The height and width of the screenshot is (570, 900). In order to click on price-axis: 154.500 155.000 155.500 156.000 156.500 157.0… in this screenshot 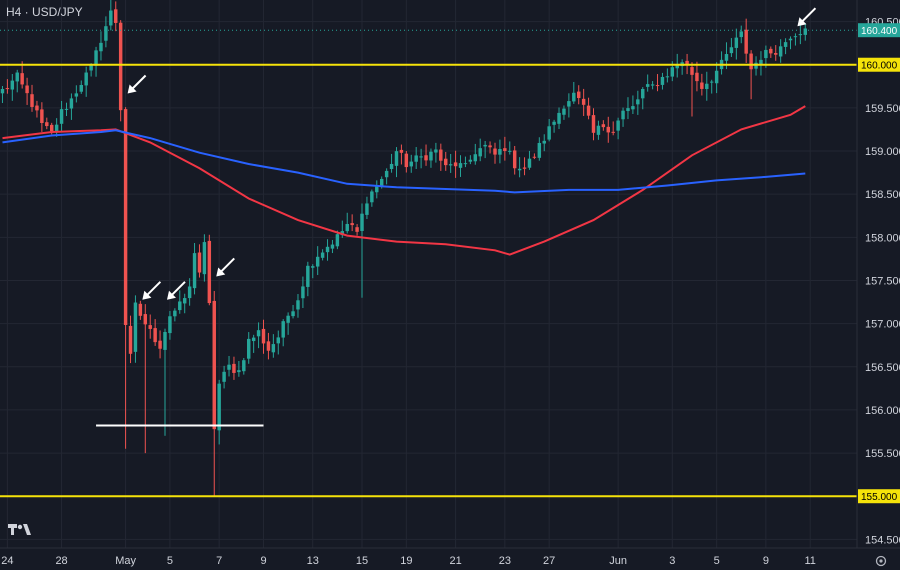, I will do `click(879, 282)`.